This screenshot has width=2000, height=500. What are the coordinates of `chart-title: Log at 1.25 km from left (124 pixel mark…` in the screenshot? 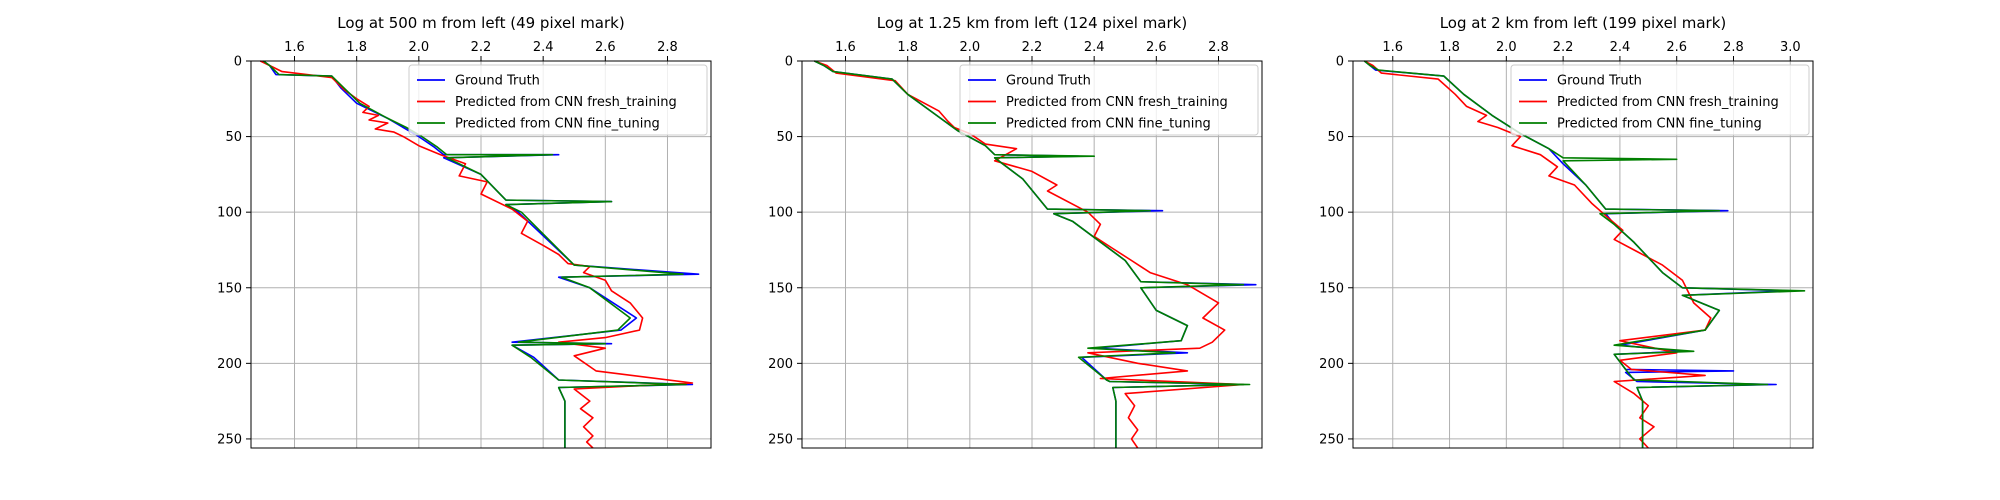 It's located at (1032, 23).